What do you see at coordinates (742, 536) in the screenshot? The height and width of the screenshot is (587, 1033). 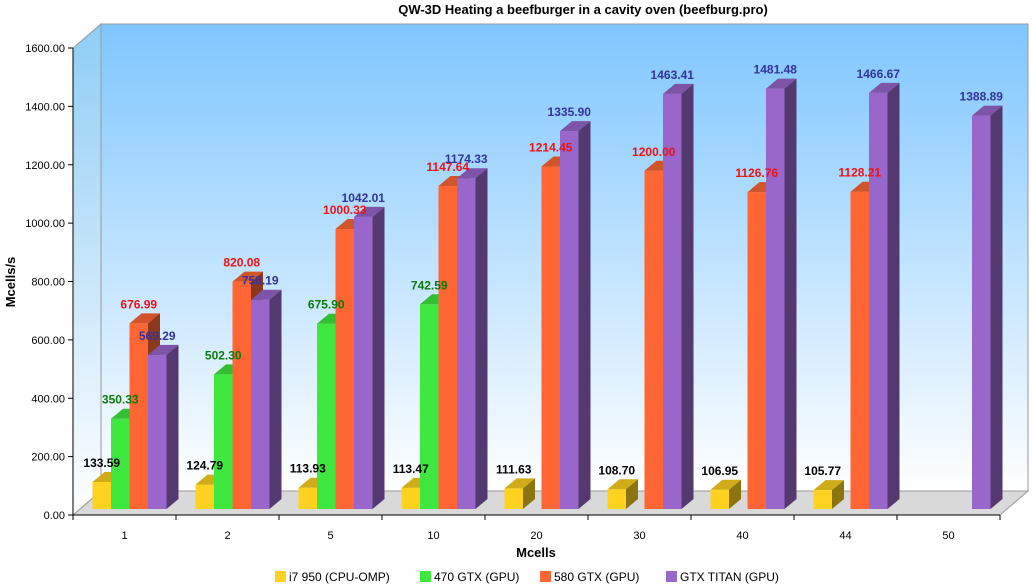 I see `x-tick-label: 40` at bounding box center [742, 536].